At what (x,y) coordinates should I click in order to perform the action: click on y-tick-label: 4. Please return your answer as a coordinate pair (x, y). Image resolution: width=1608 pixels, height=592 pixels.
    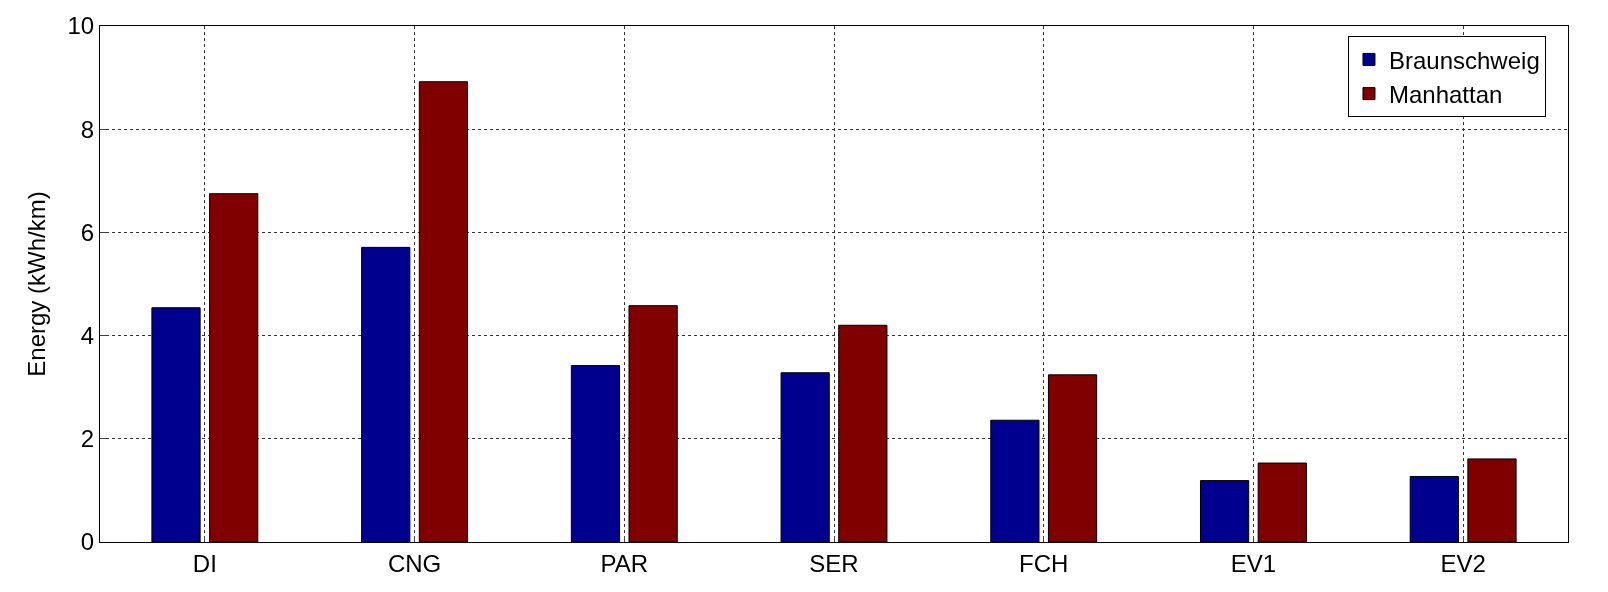
    Looking at the image, I should click on (87, 335).